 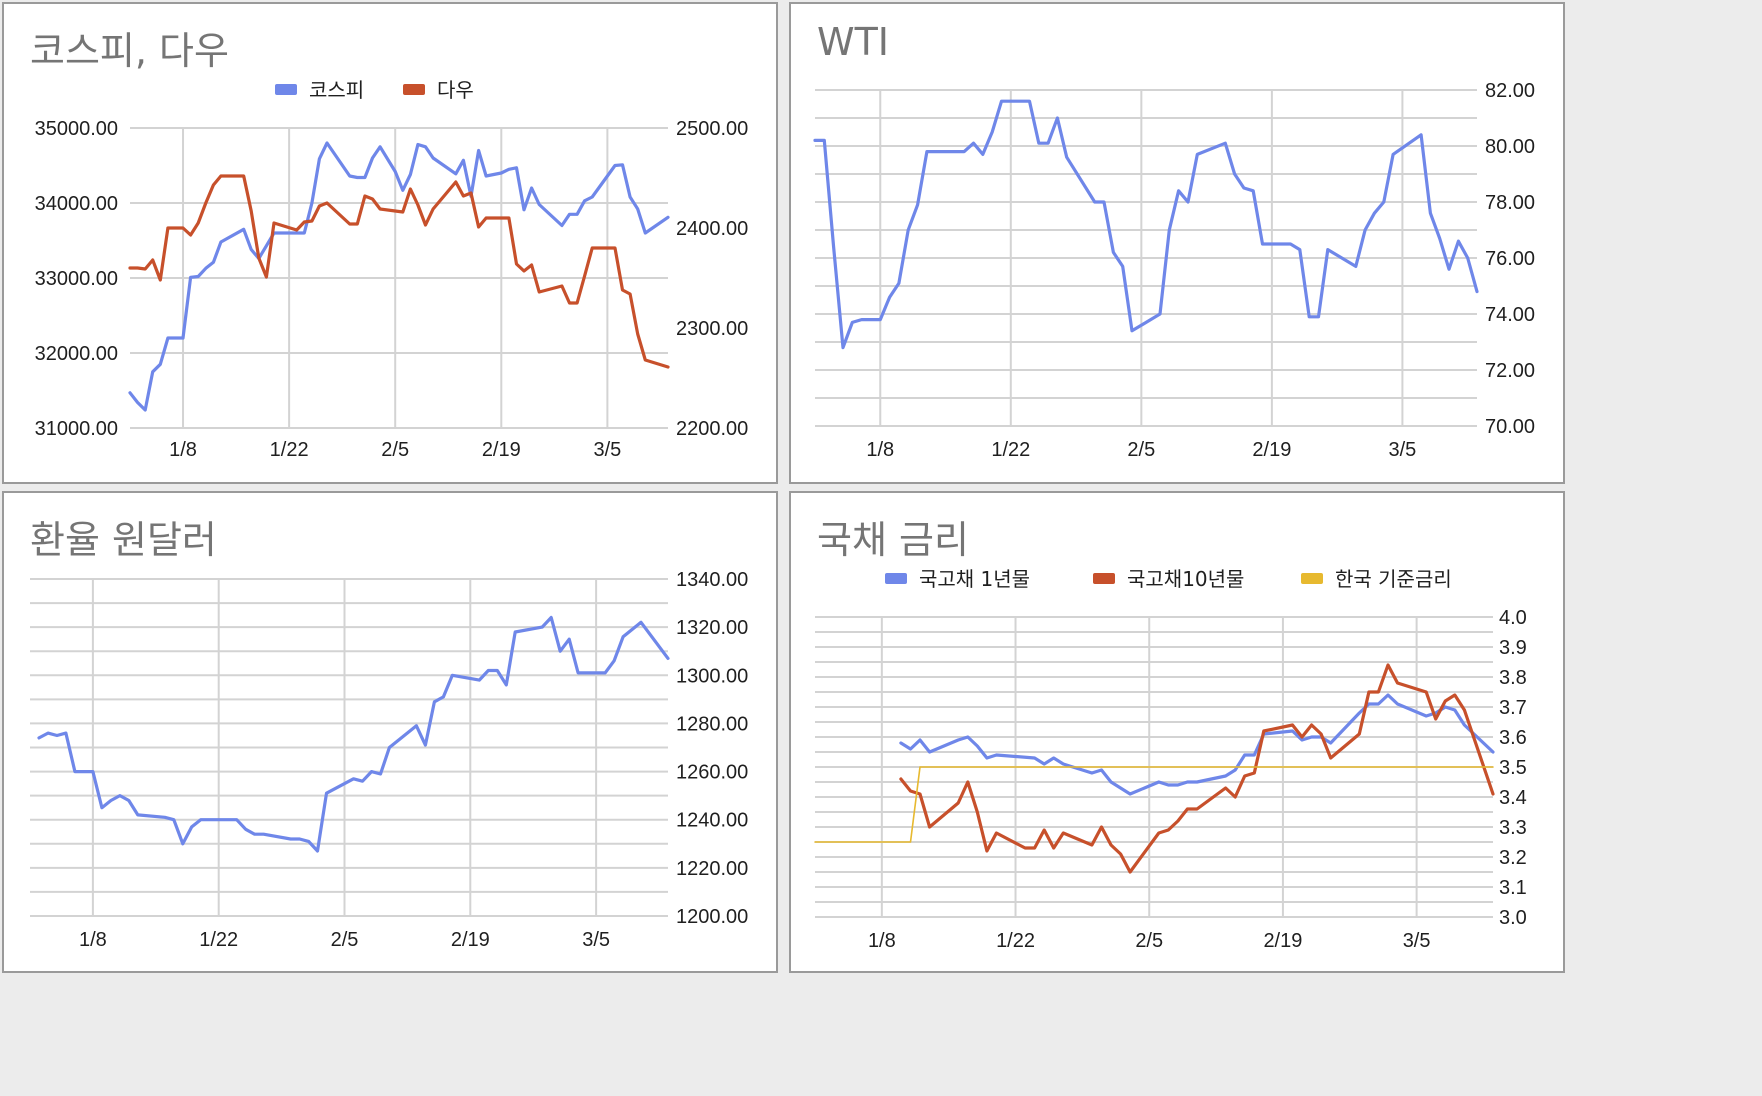 What do you see at coordinates (712, 429) in the screenshot?
I see `y-right-tick-label: 2200.00` at bounding box center [712, 429].